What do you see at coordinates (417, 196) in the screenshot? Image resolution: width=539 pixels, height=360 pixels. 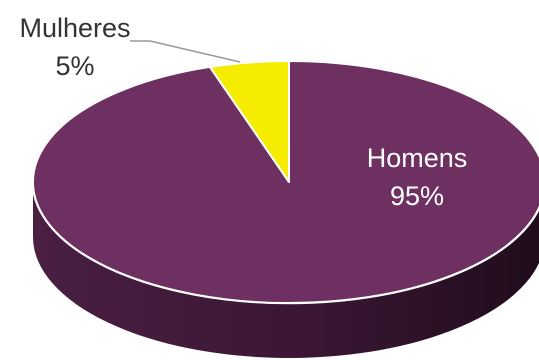 I see `label-homens-value: 95%` at bounding box center [417, 196].